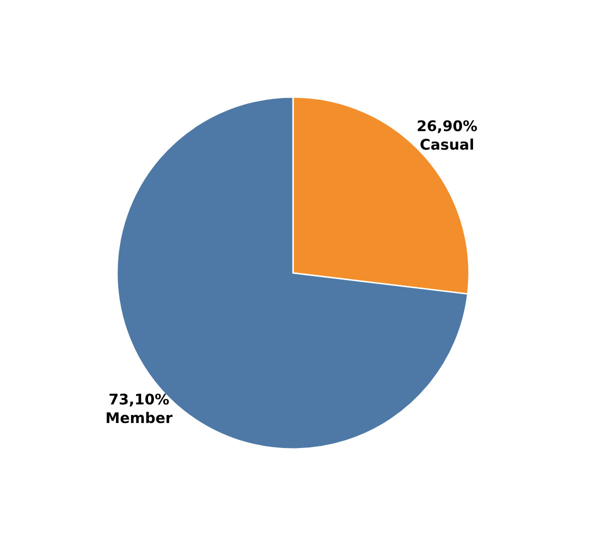 The width and height of the screenshot is (606, 538). Describe the element at coordinates (447, 144) in the screenshot. I see `slice-label: Casual` at that location.